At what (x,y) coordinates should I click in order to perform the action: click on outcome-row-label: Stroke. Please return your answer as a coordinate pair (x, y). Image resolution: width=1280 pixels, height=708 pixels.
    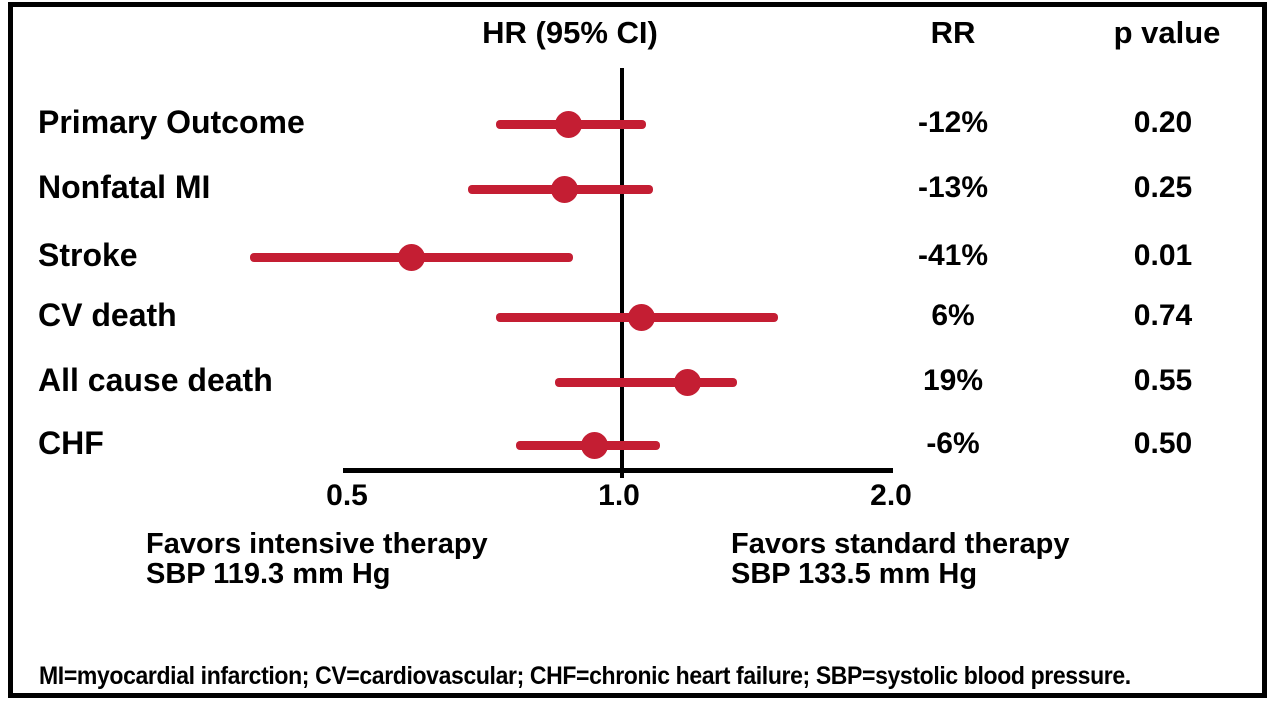
    Looking at the image, I should click on (88, 255).